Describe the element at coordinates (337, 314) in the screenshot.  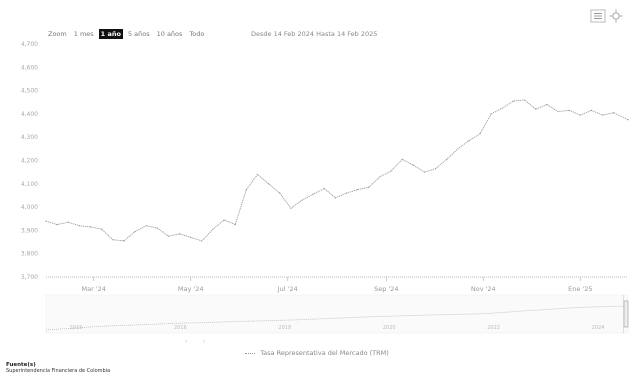
I see `navigator-background` at that location.